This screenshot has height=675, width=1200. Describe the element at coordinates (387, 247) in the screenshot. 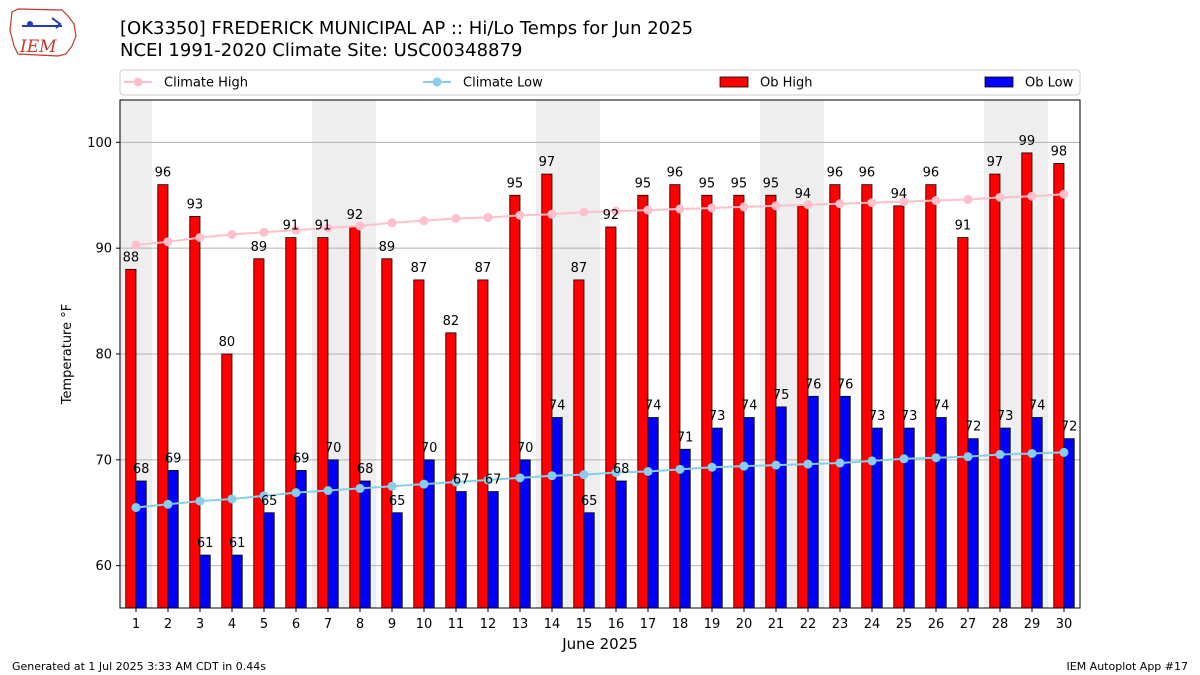

I see `ob-high-label-9: 89` at that location.